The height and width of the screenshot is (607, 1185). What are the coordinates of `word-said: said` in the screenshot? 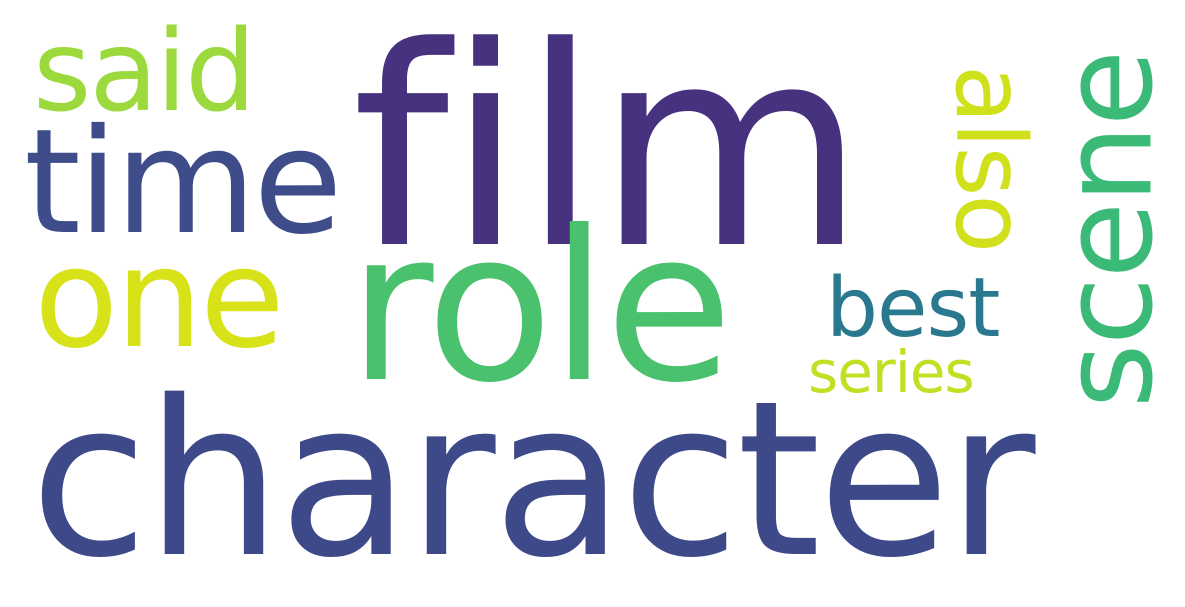 It's located at (144, 72).